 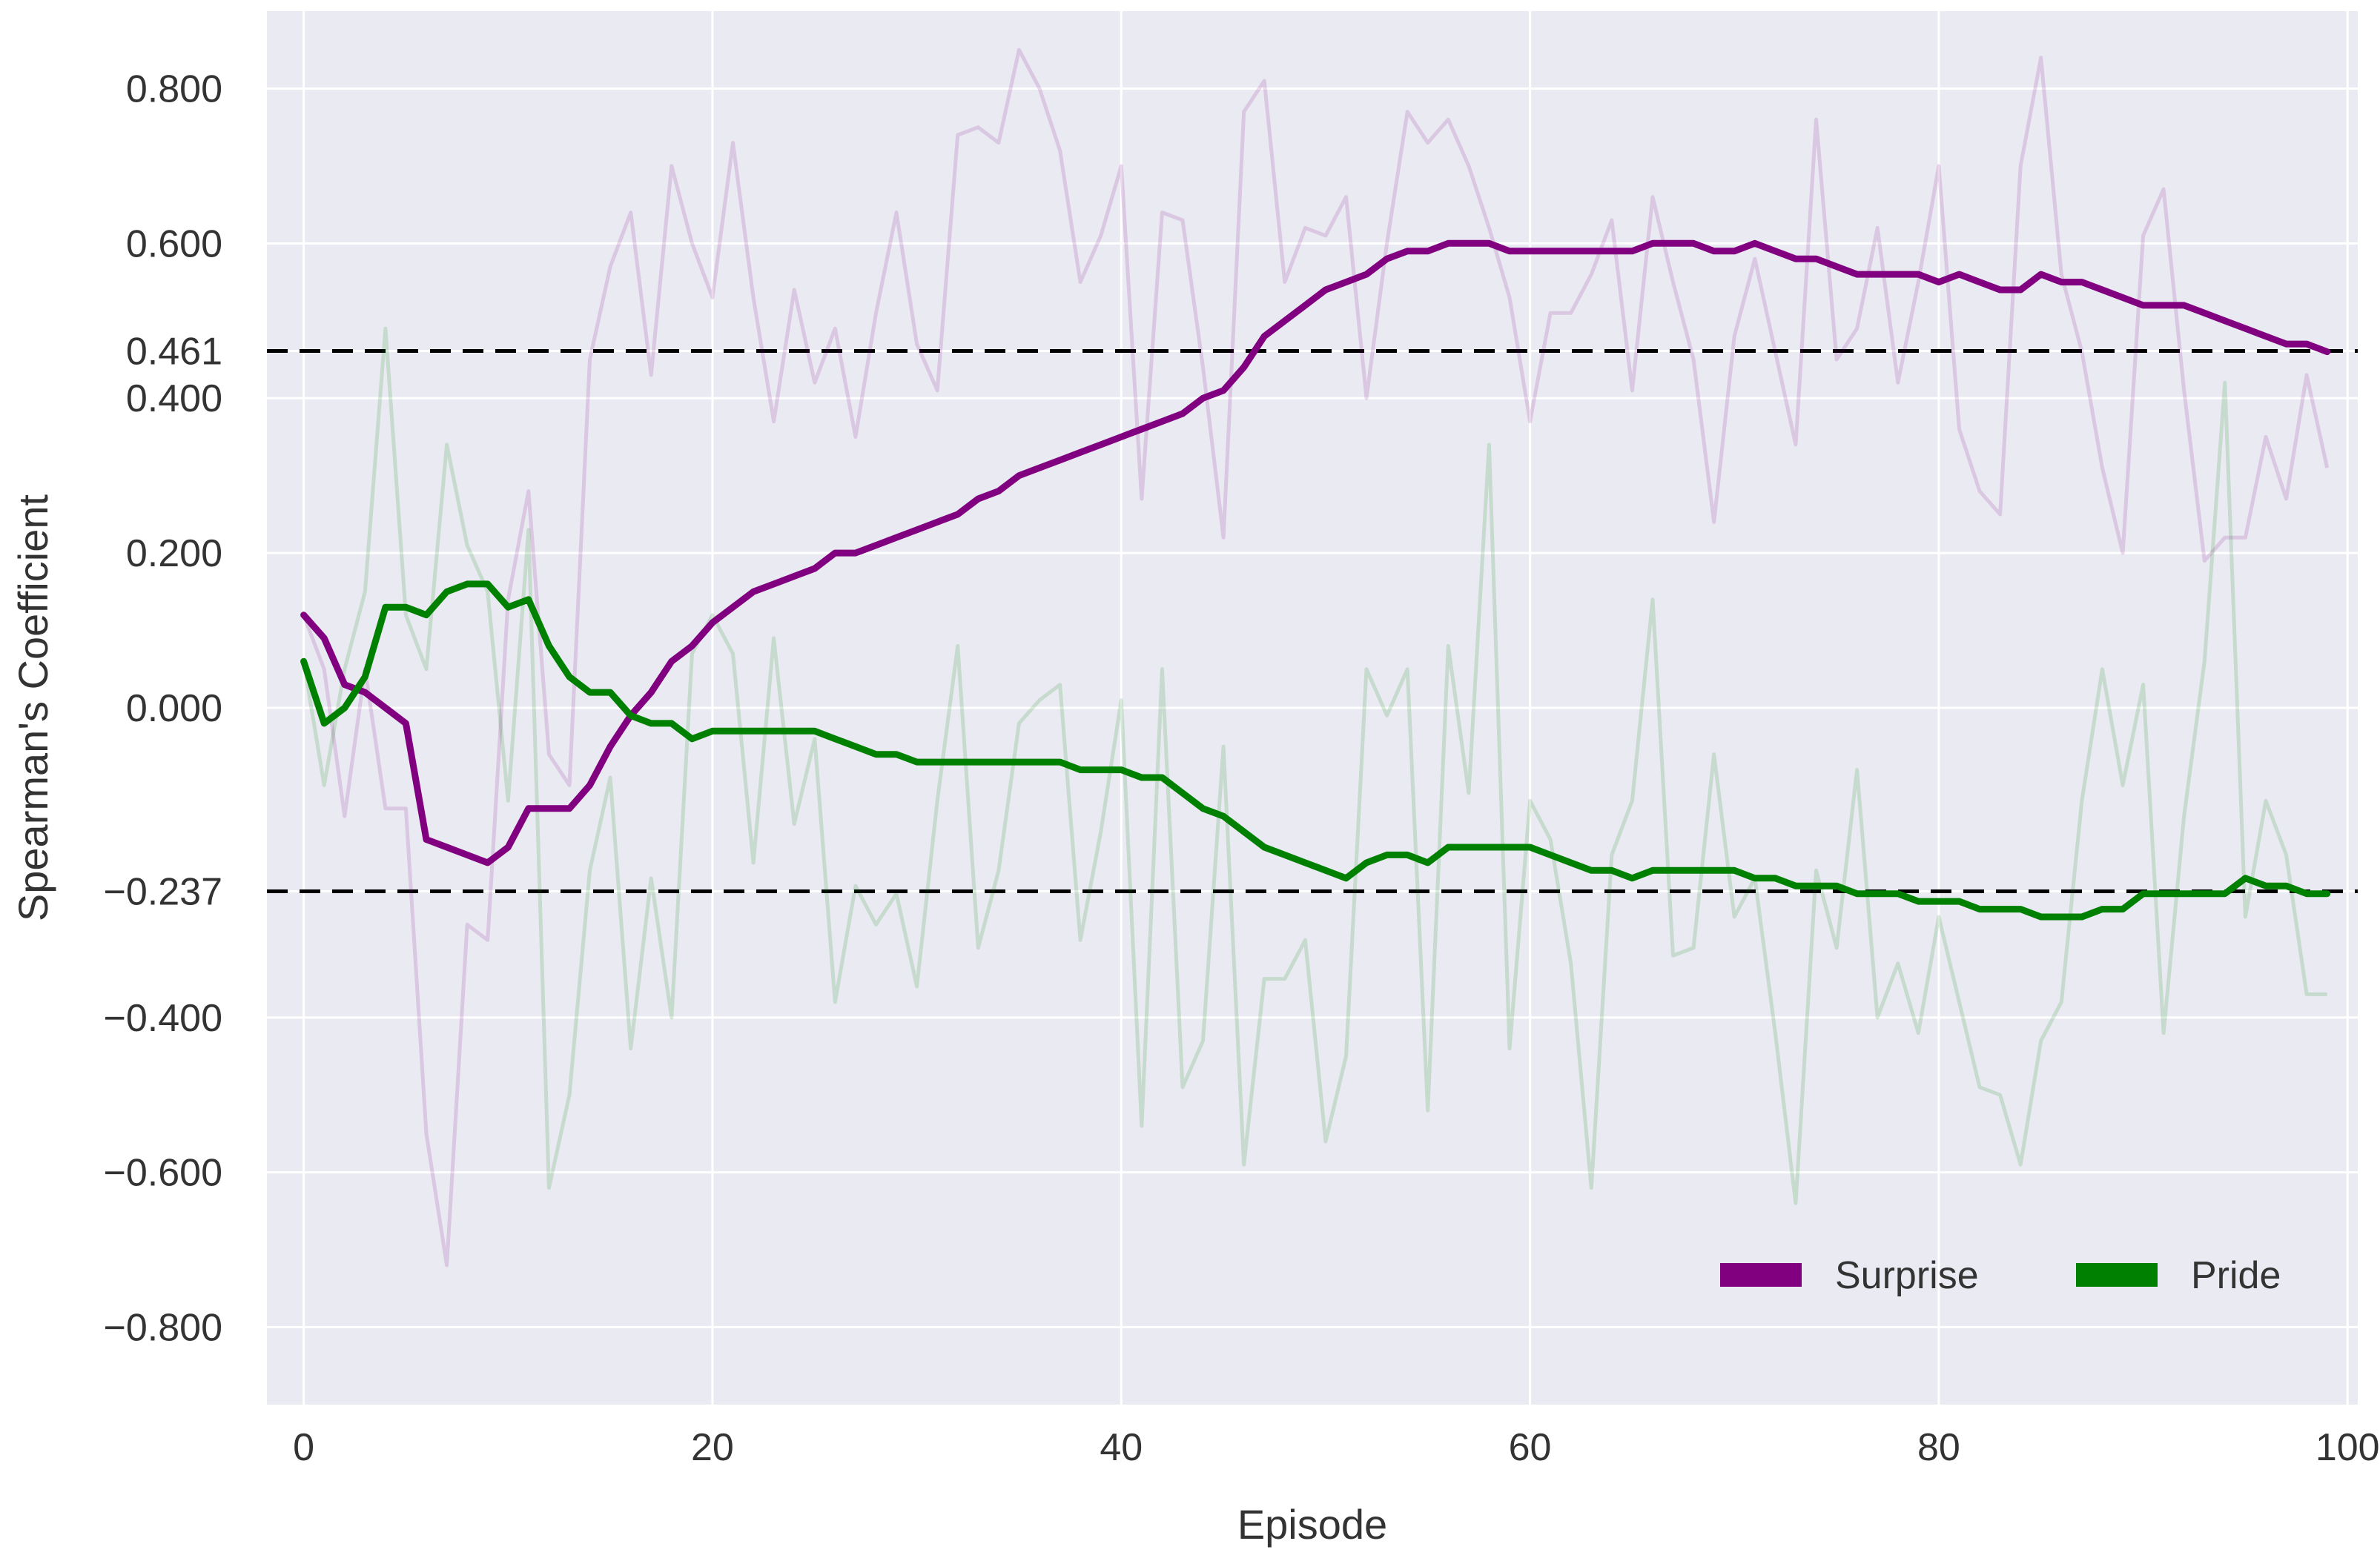 I want to click on y-tick-label: −0.237, so click(x=163, y=893).